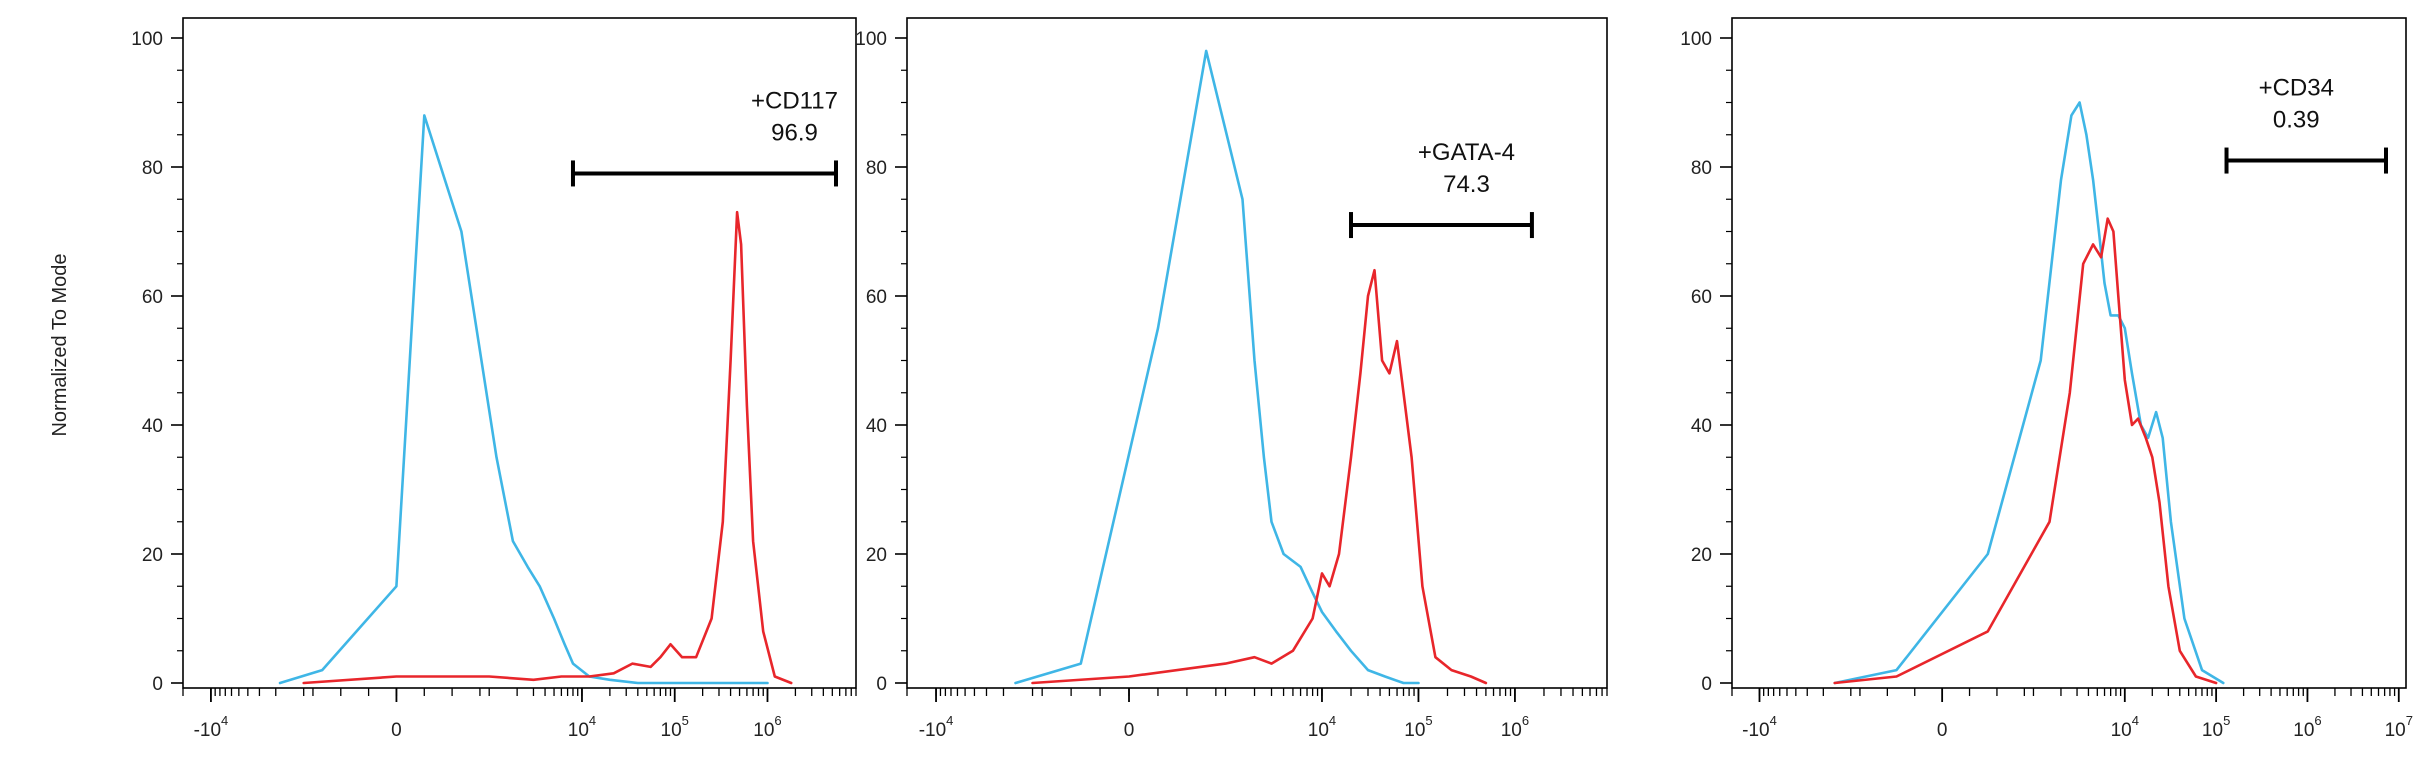 The height and width of the screenshot is (770, 2424). What do you see at coordinates (2296, 88) in the screenshot?
I see `gate-name: +CD34` at bounding box center [2296, 88].